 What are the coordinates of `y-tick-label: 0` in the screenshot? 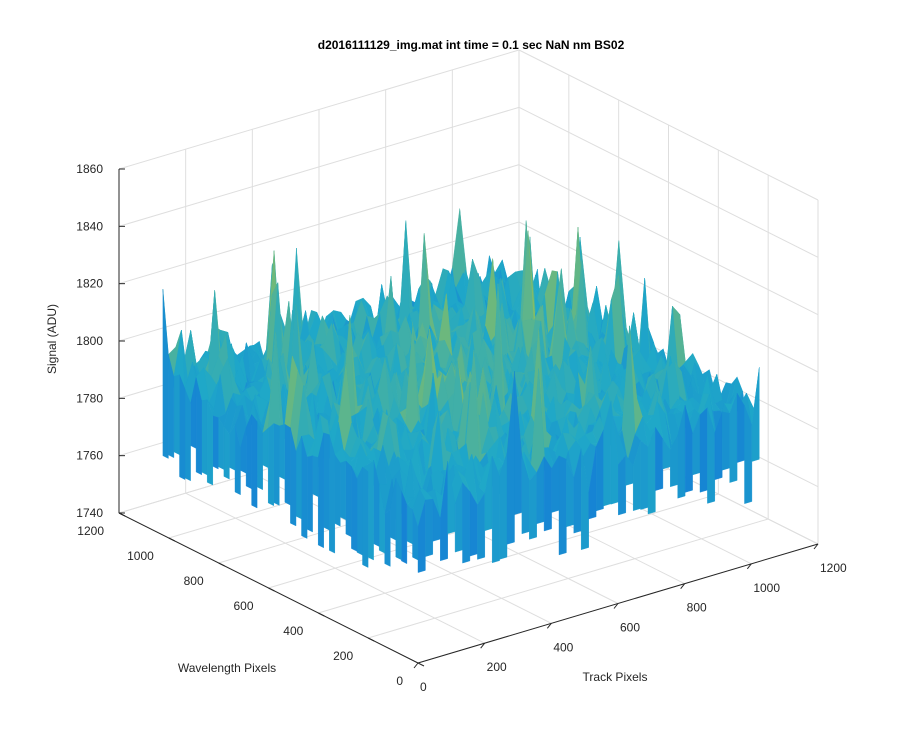 It's located at (399, 681).